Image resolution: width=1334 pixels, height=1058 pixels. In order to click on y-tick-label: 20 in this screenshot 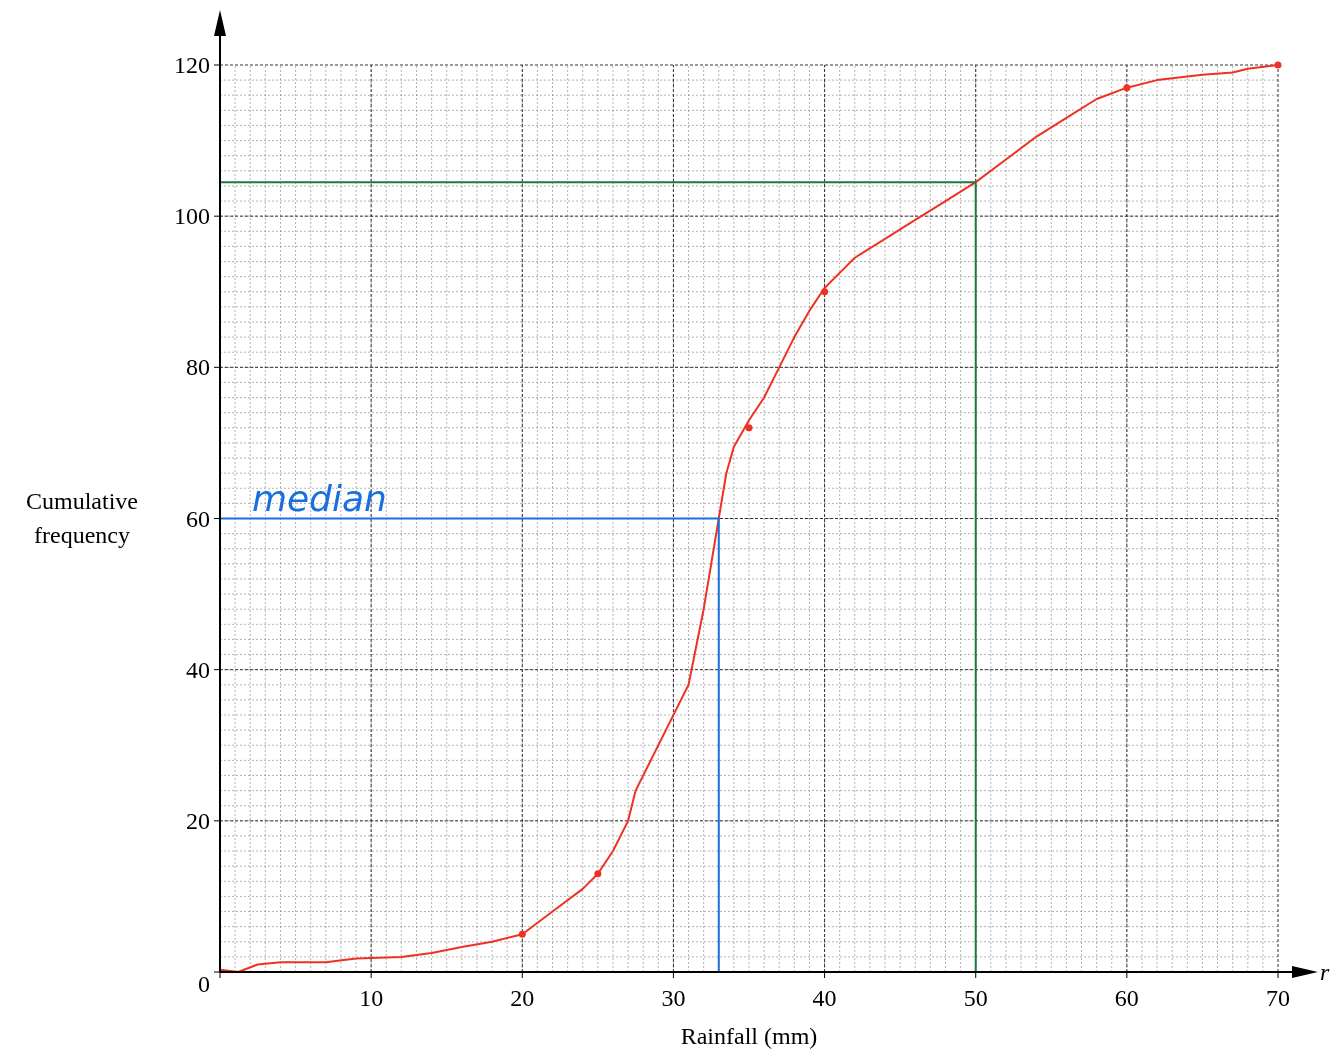, I will do `click(198, 820)`.